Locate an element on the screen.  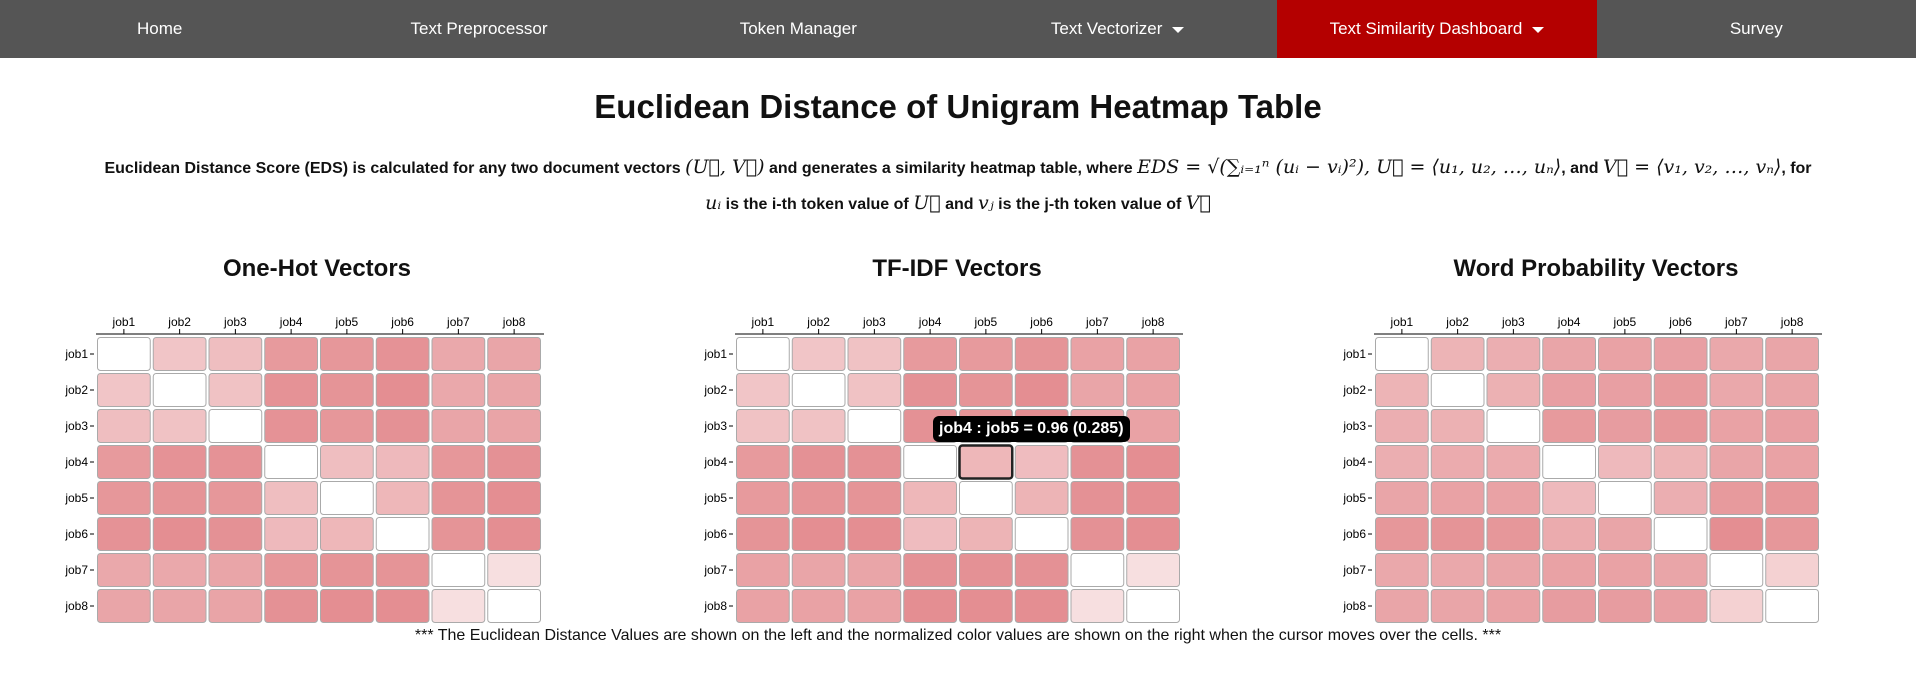
nav-text-preprocessor: Text Preprocessor is located at coordinates (478, 29).